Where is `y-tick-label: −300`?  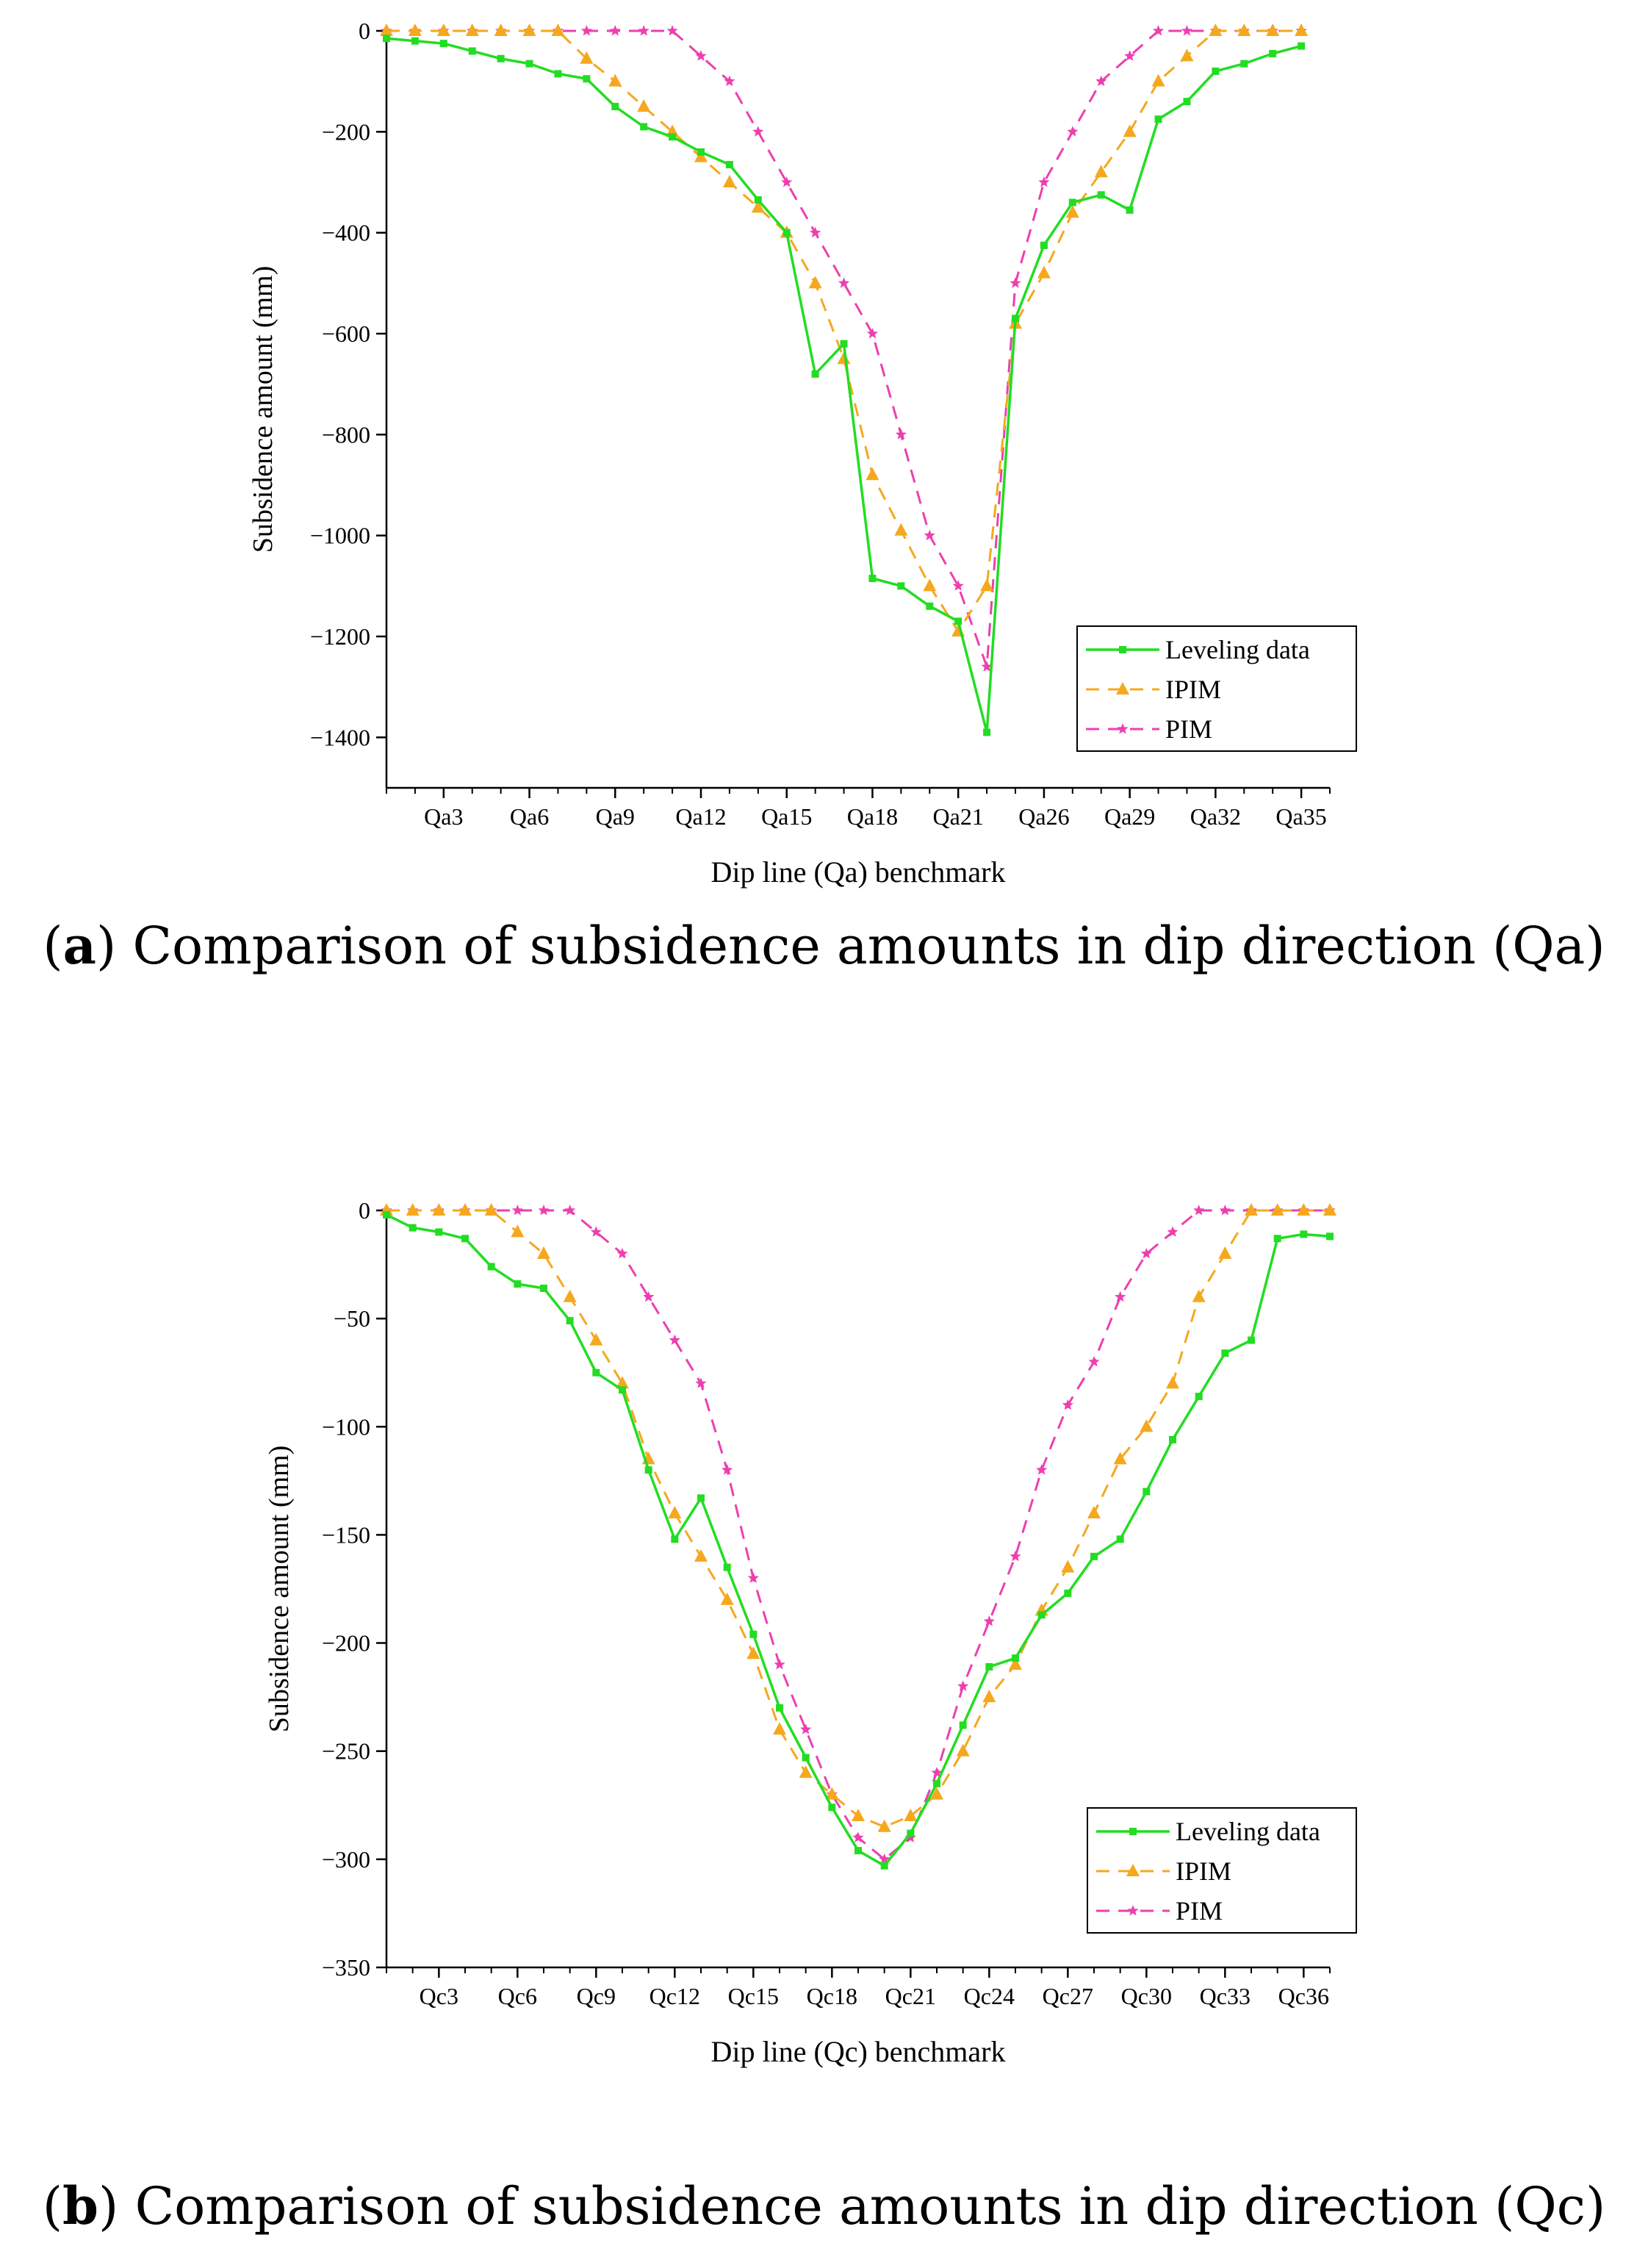 y-tick-label: −300 is located at coordinates (346, 1859).